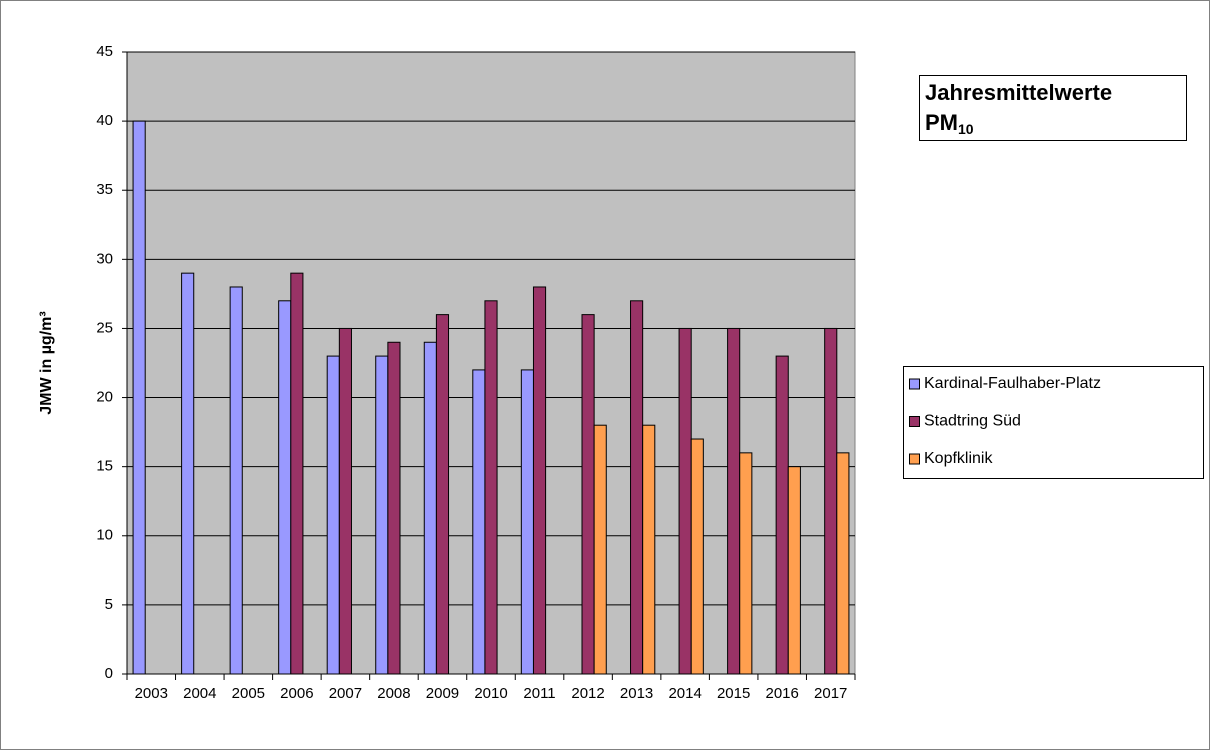  What do you see at coordinates (104, 535) in the screenshot?
I see `y-tick-label: 10` at bounding box center [104, 535].